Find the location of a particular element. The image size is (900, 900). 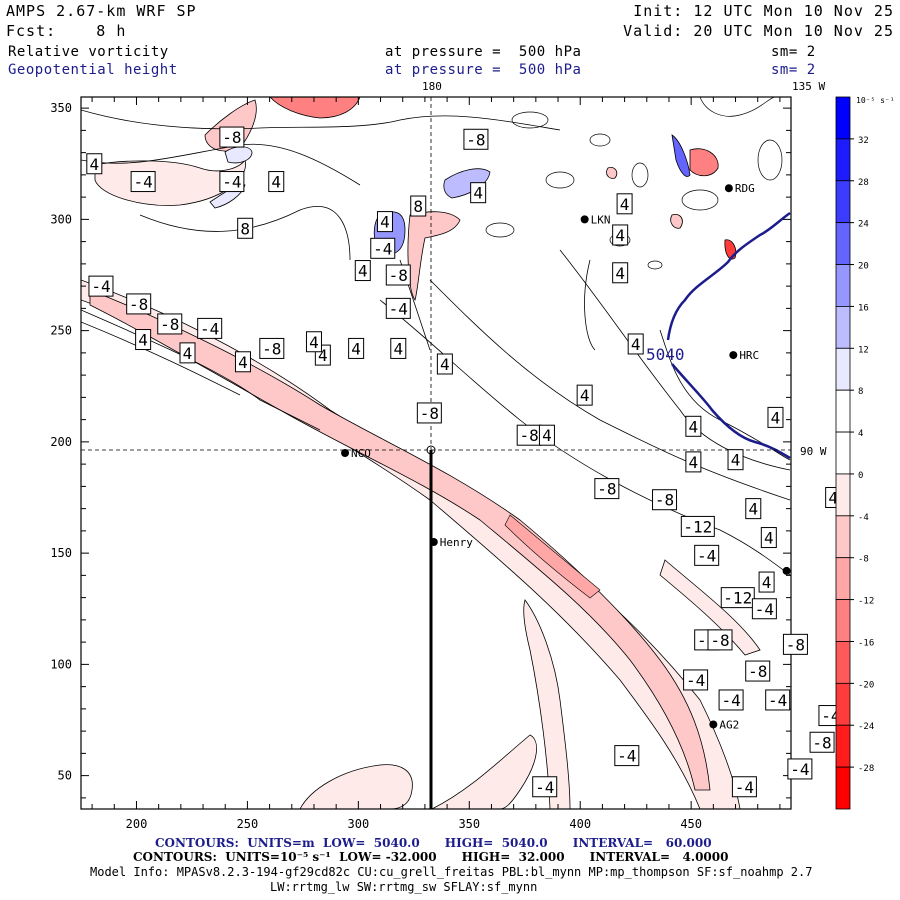

geopotential-contour-5040-lower is located at coordinates (731, 411).